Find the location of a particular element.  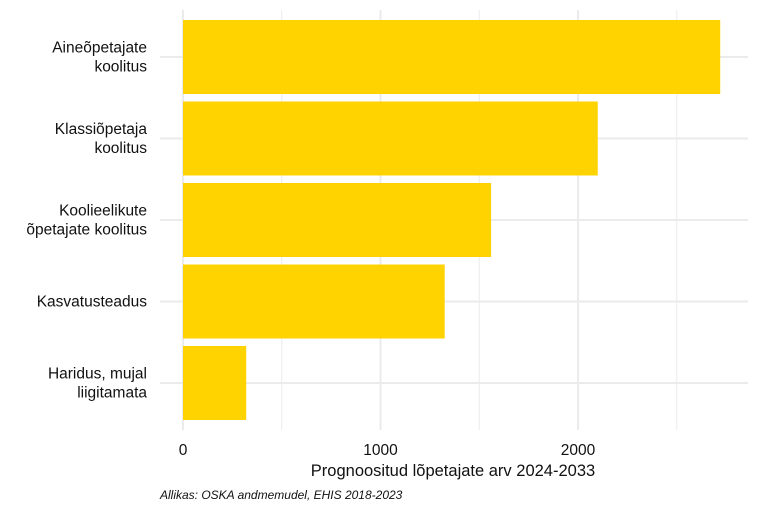

source-note: Allikas: OSKA andmemudel, EHIS 2018-2023 is located at coordinates (281, 495).